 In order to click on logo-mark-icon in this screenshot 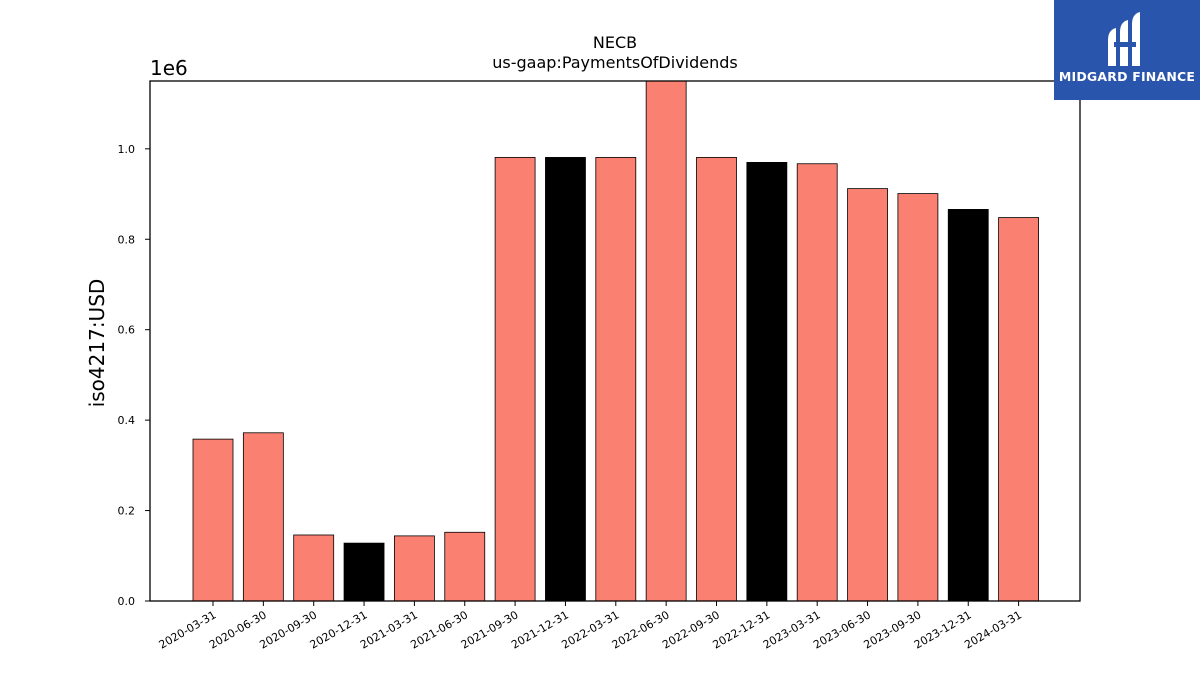, I will do `click(1124, 39)`.